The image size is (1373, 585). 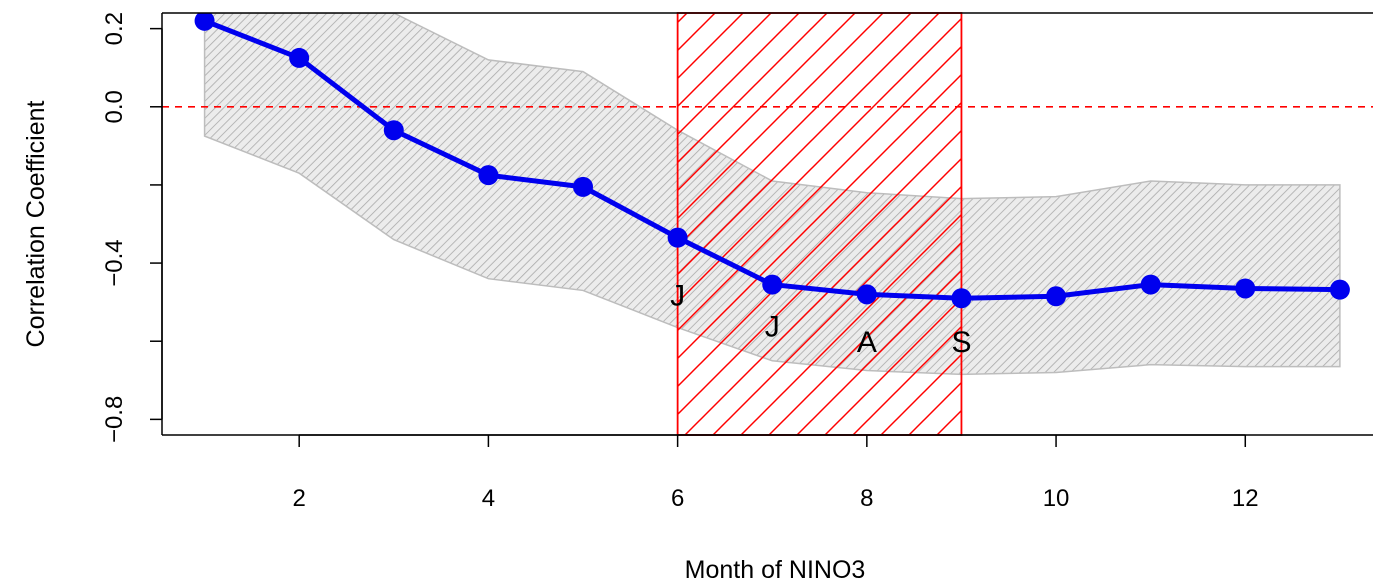 What do you see at coordinates (1056, 498) in the screenshot?
I see `x-tick-label: 10` at bounding box center [1056, 498].